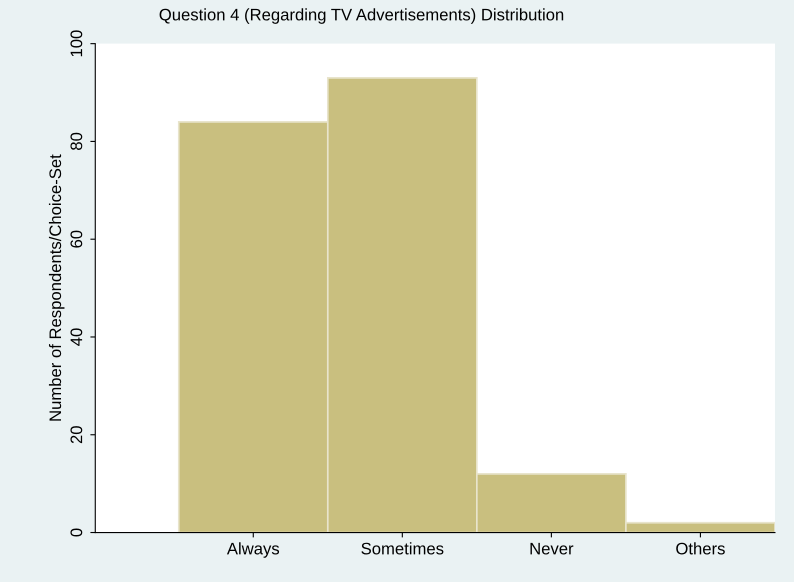  I want to click on x-tick-label: Always, so click(253, 550).